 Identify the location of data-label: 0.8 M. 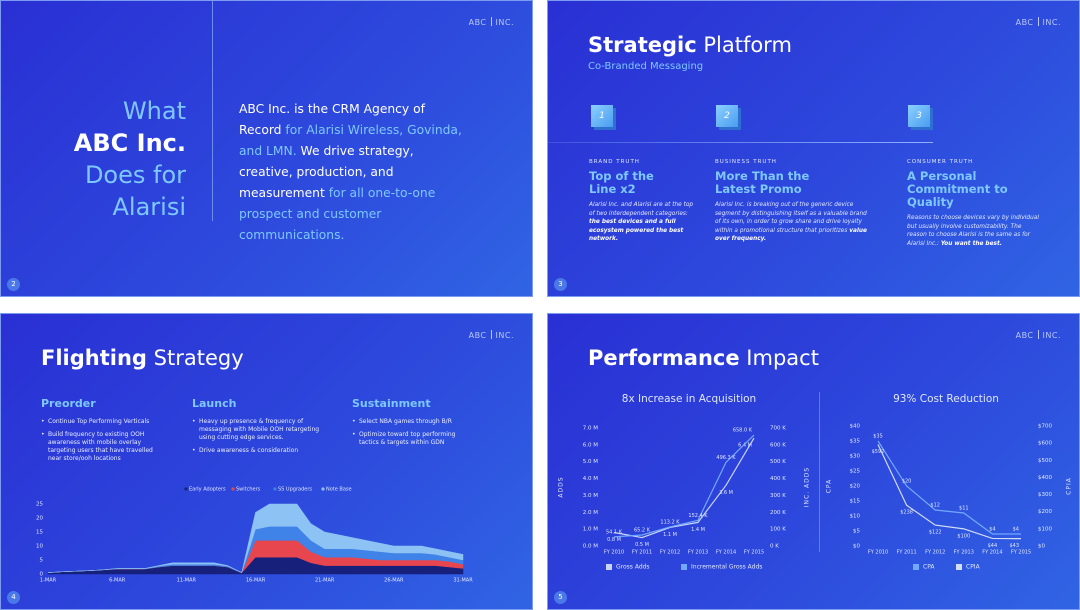
(614, 540).